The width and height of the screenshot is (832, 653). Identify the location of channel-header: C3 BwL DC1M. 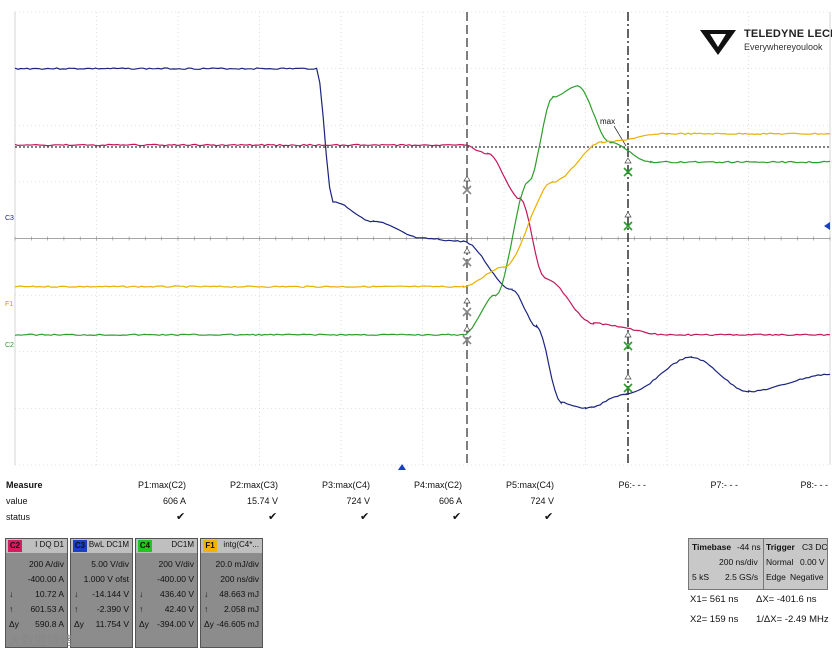
(101, 546).